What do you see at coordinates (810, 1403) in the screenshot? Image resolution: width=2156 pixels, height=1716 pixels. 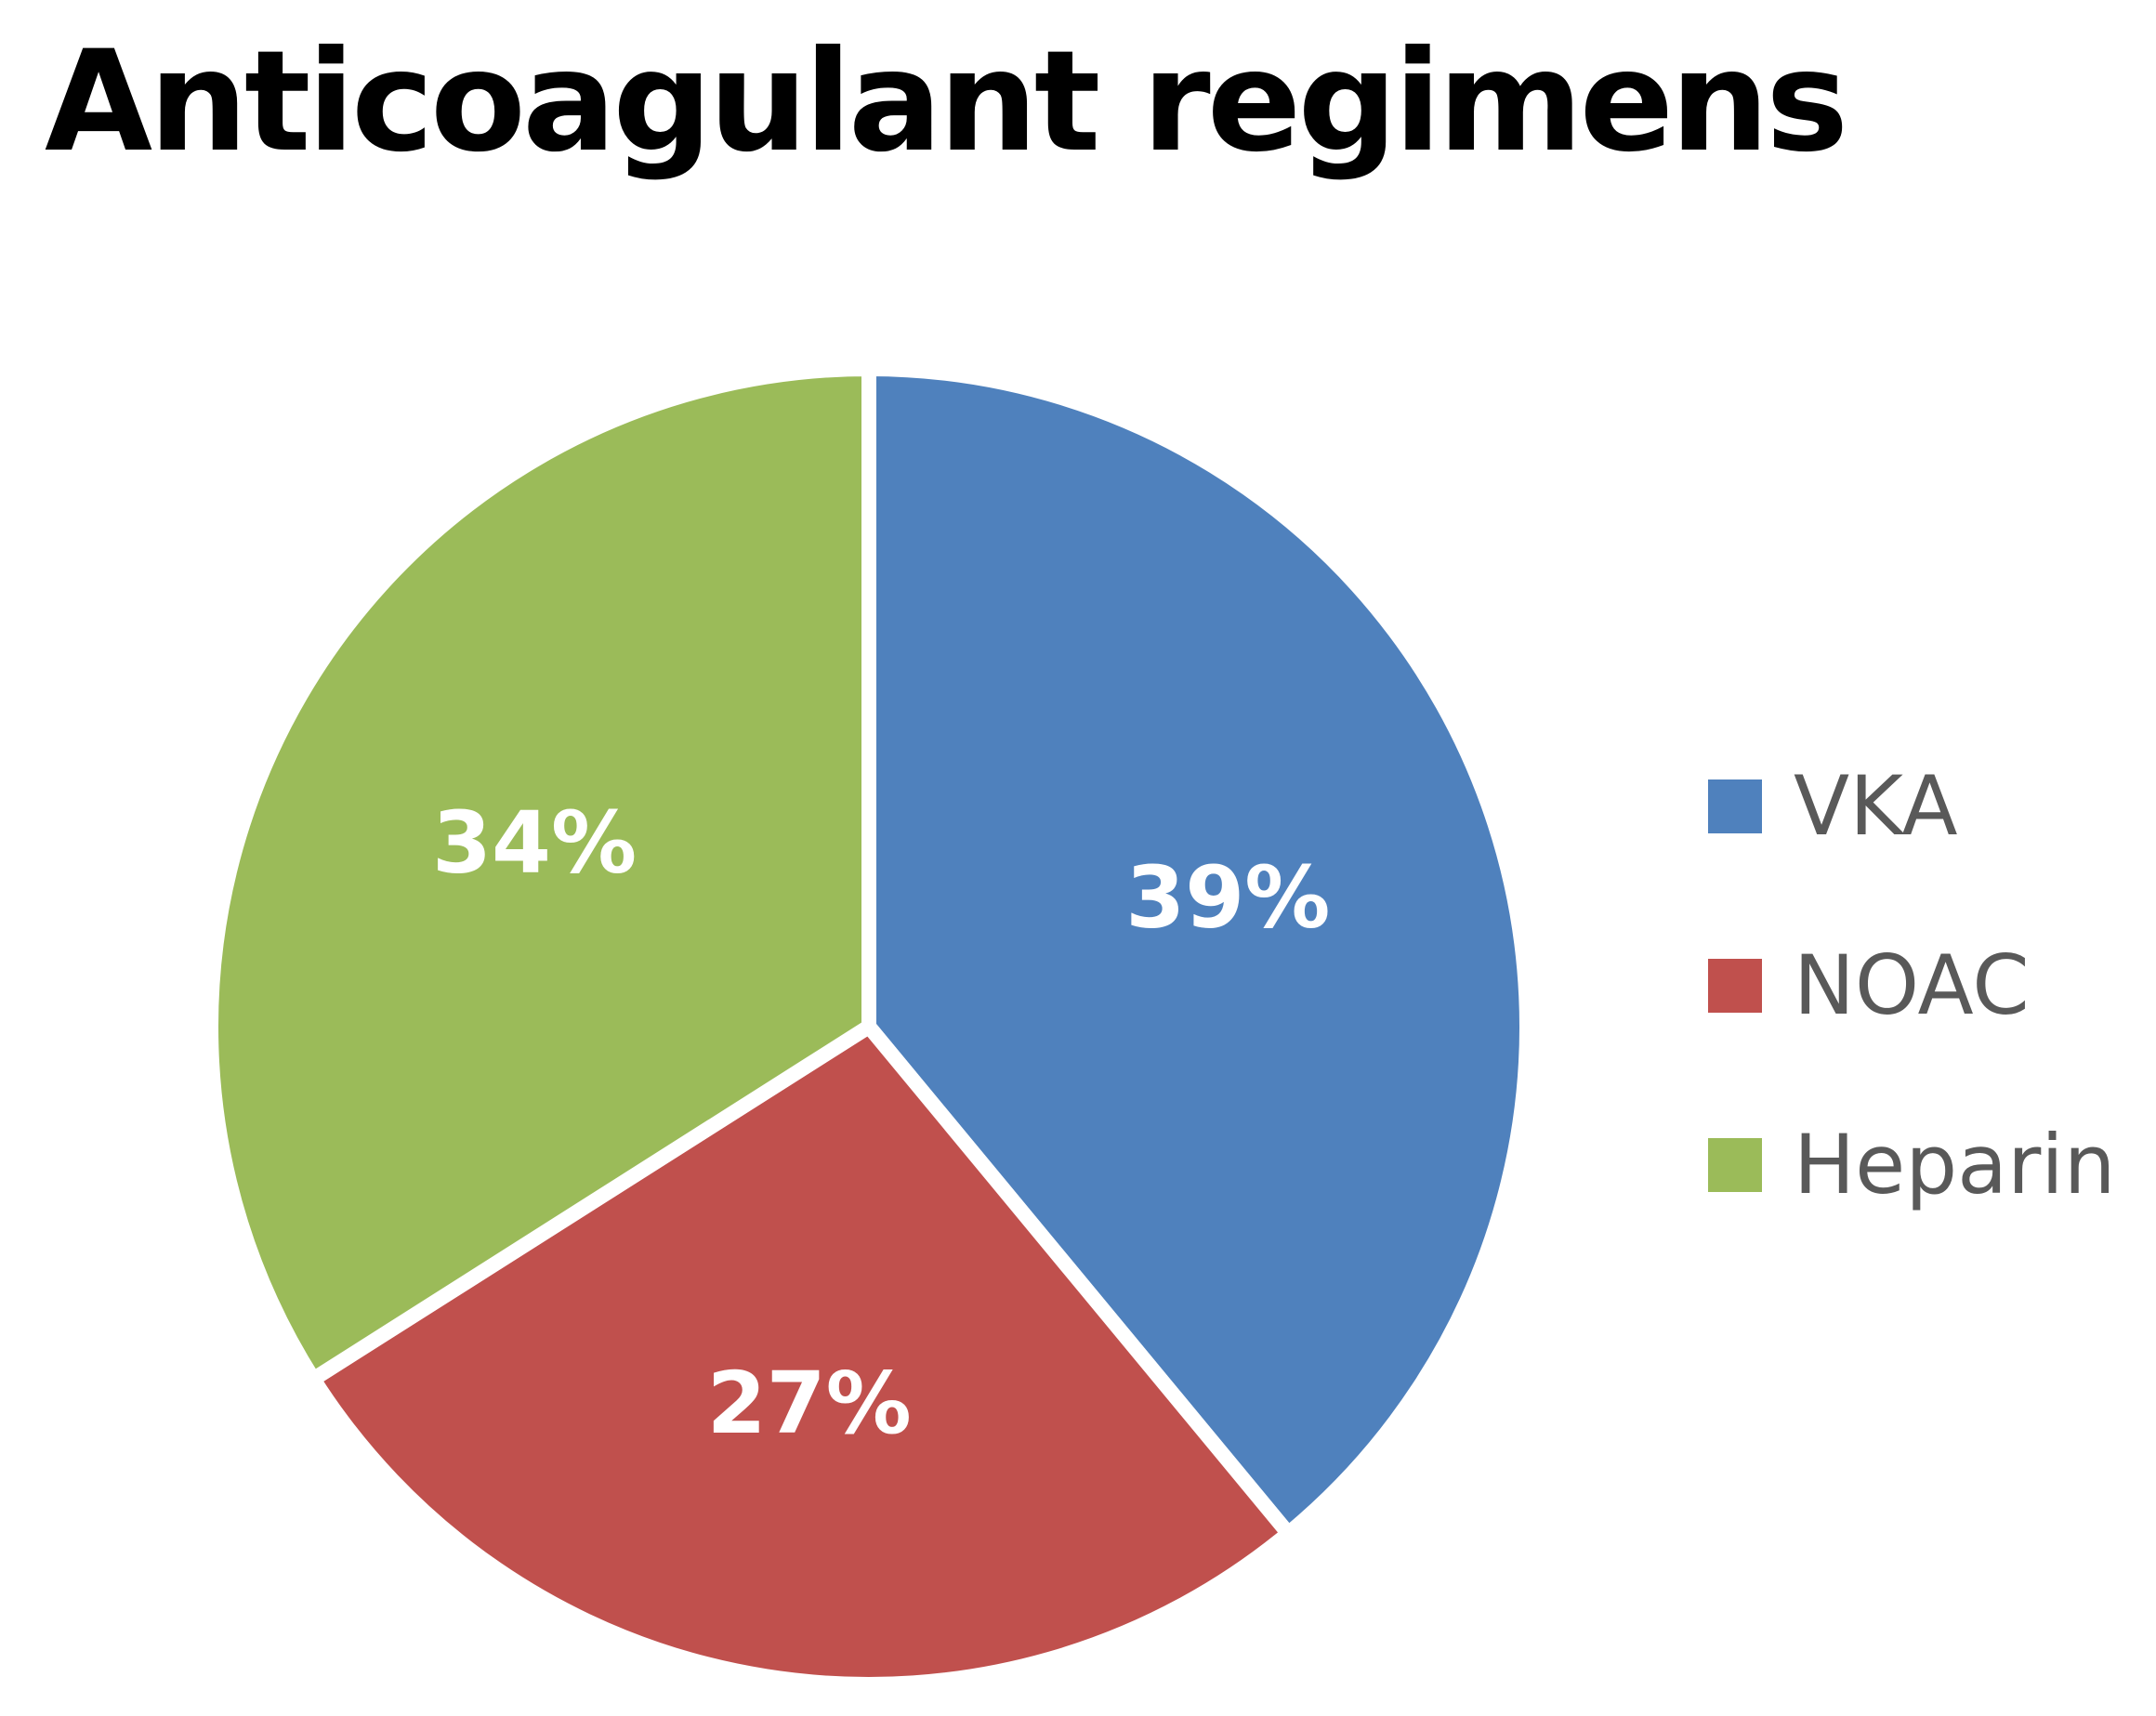 I see `pie-value-label-noac: 27%` at bounding box center [810, 1403].